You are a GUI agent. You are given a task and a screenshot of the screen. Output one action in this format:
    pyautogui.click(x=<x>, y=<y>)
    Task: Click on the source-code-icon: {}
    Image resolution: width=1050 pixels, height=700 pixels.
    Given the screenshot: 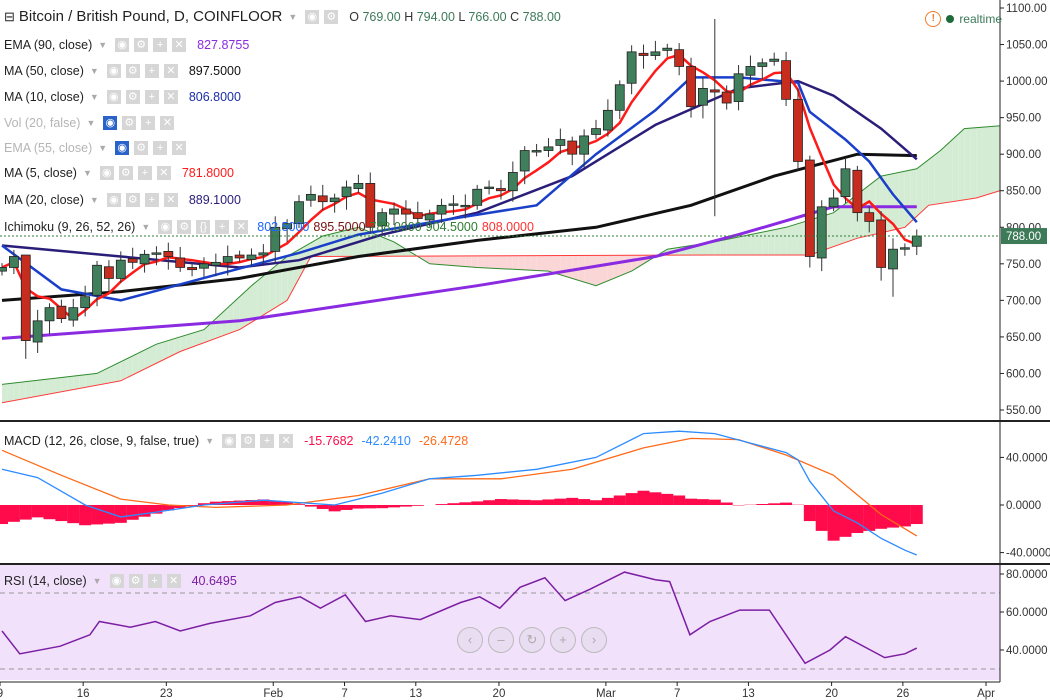 What is the action you would take?
    pyautogui.click(x=203, y=227)
    